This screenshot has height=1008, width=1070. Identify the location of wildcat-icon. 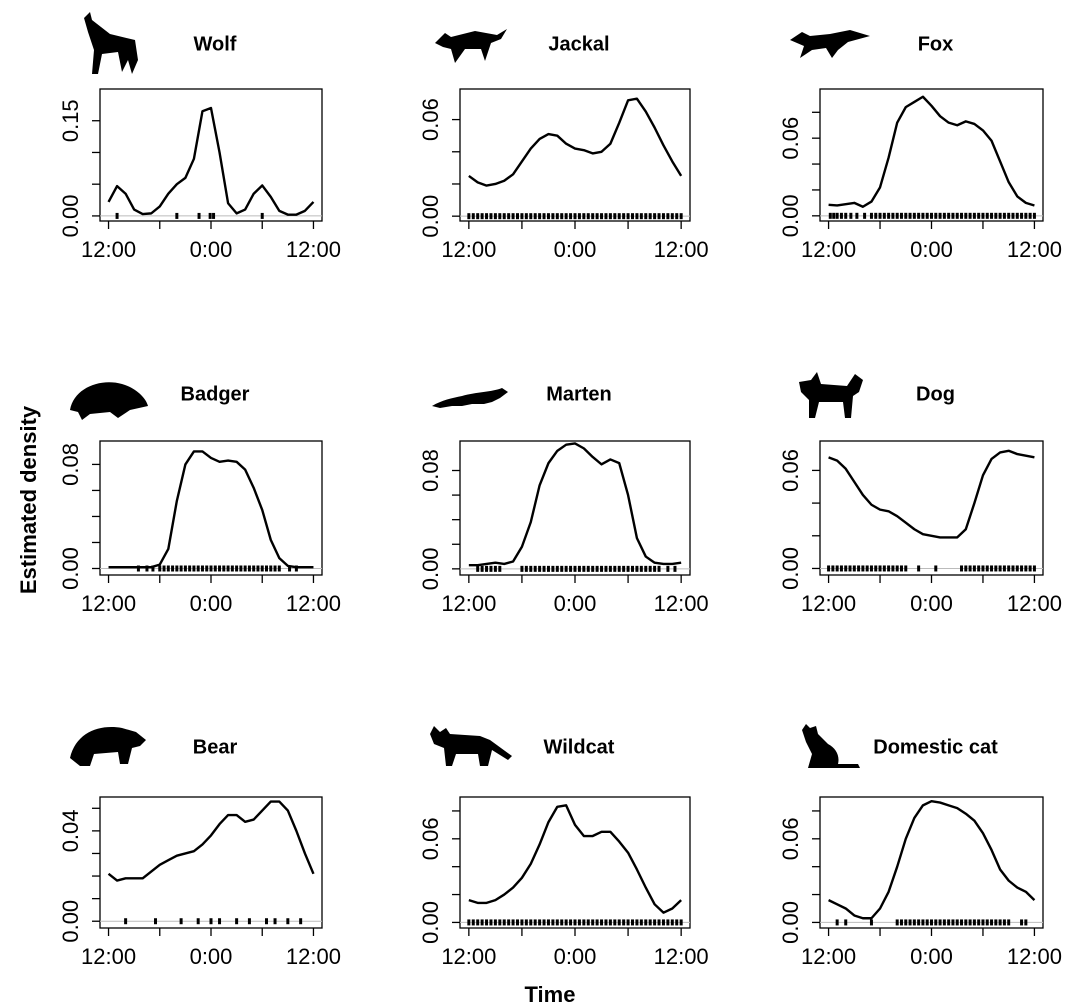
(471, 746).